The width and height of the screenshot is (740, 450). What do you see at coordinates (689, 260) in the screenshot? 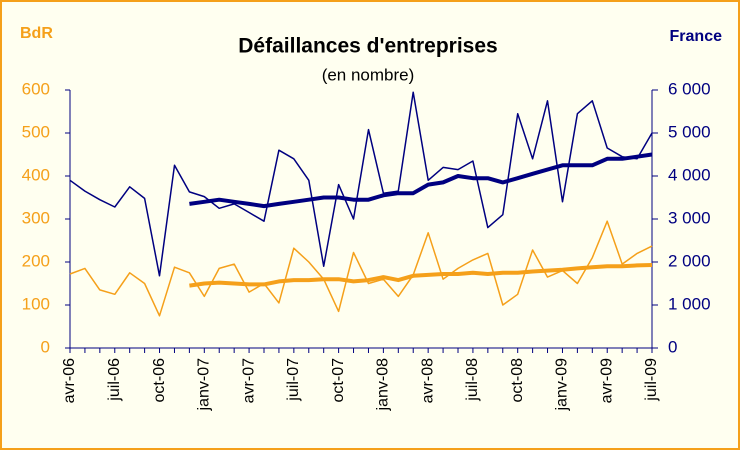
I see `y2-tick-label: 2 000` at bounding box center [689, 260].